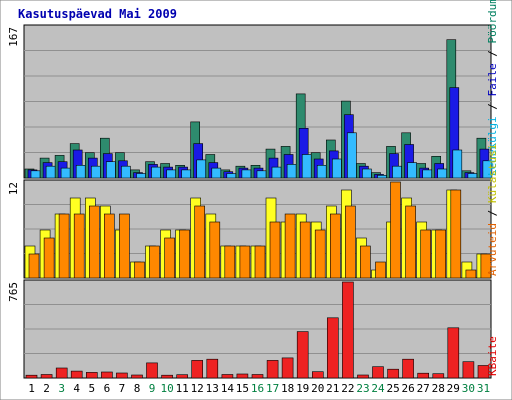  I want to click on panel-1-legend: Lehekülgi / Faile / Pöördumisi, so click(492, 88).